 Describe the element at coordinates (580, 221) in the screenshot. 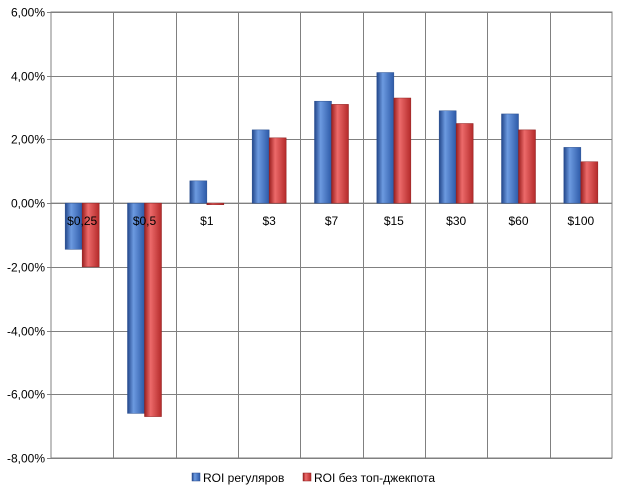

I see `x-category-label: $100` at that location.